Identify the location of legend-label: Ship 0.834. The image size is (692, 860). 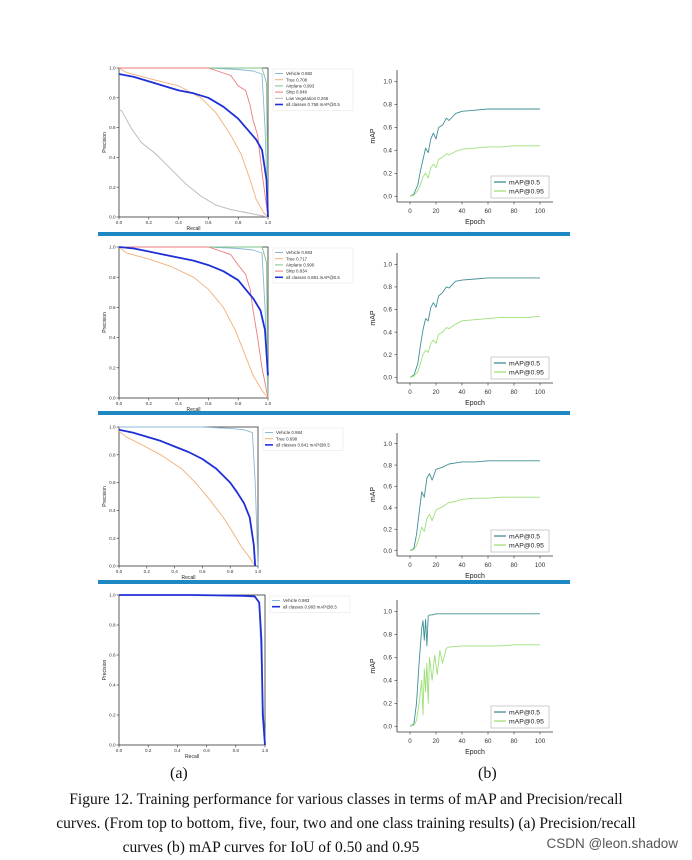
(297, 271).